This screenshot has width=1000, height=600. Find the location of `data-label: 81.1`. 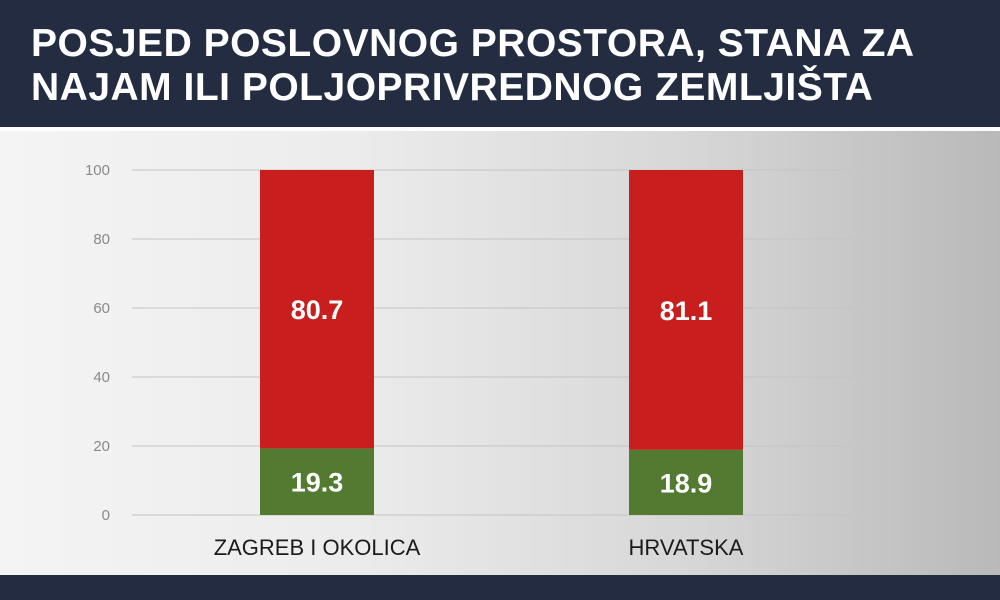

data-label: 81.1 is located at coordinates (686, 311).